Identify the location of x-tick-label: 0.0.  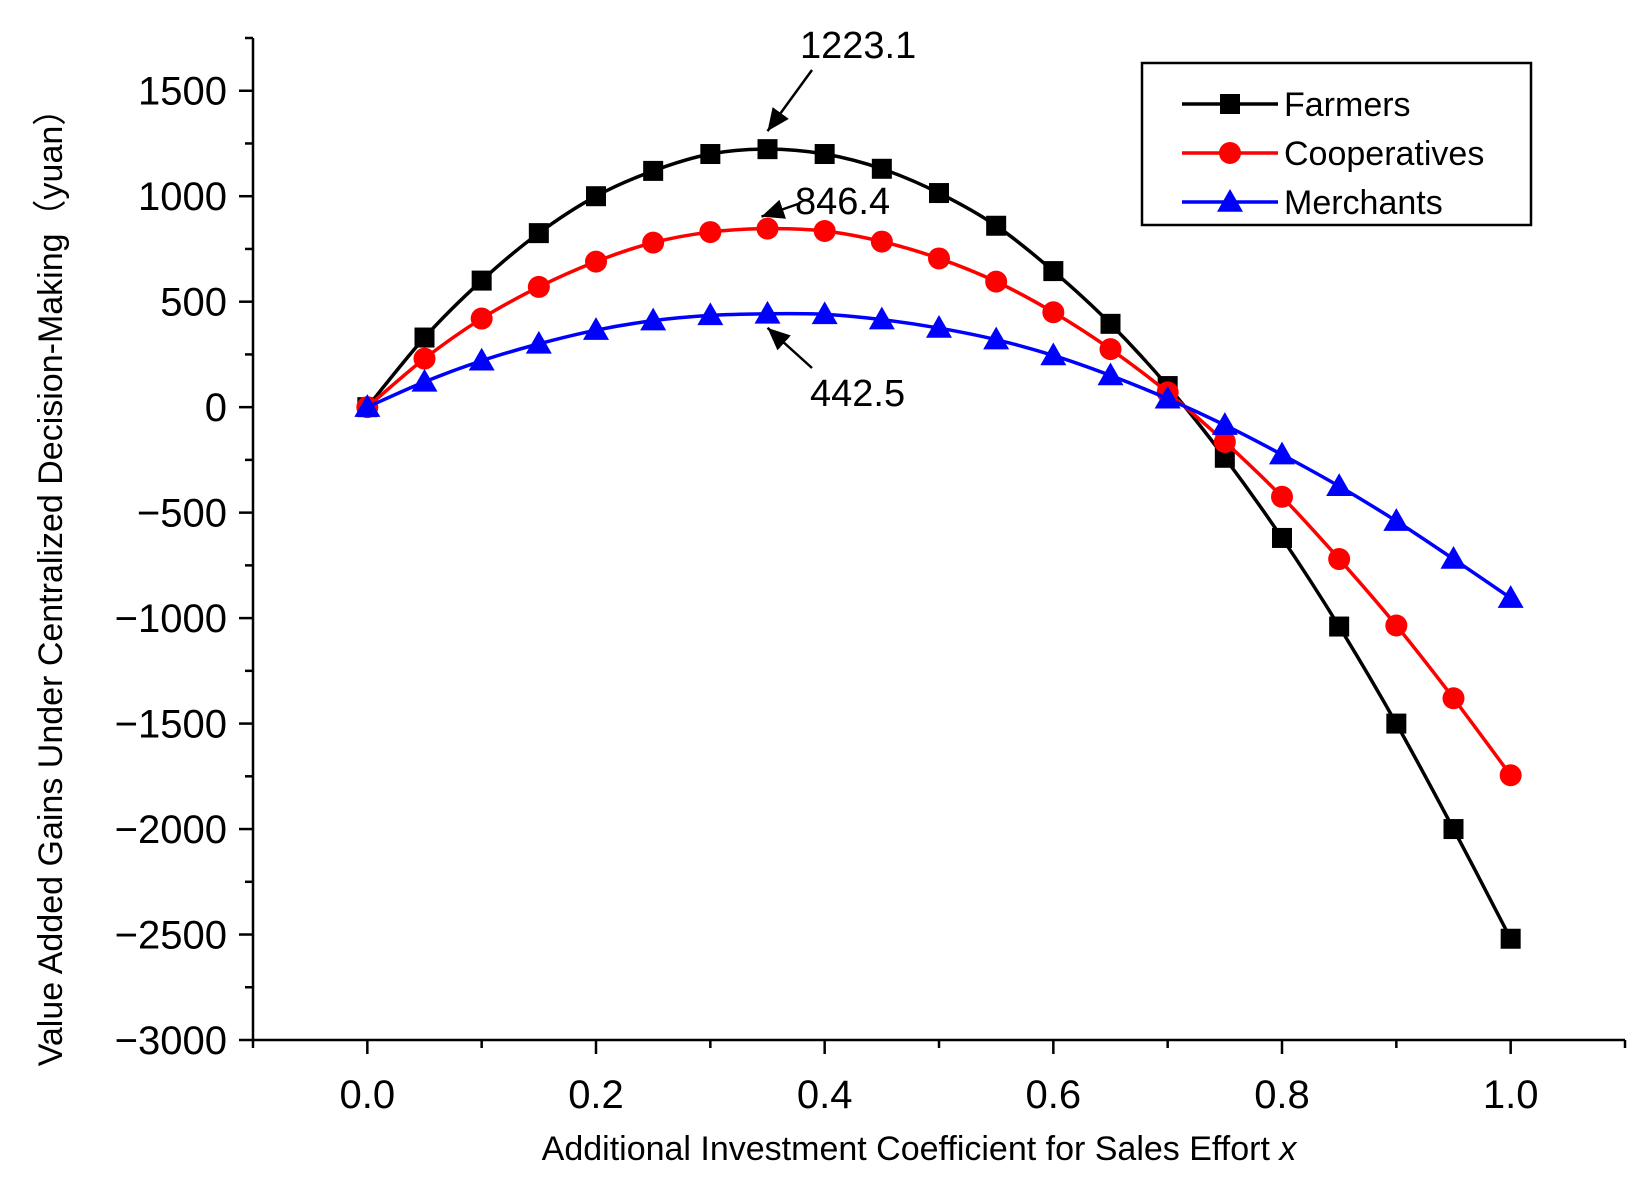
(368, 1095).